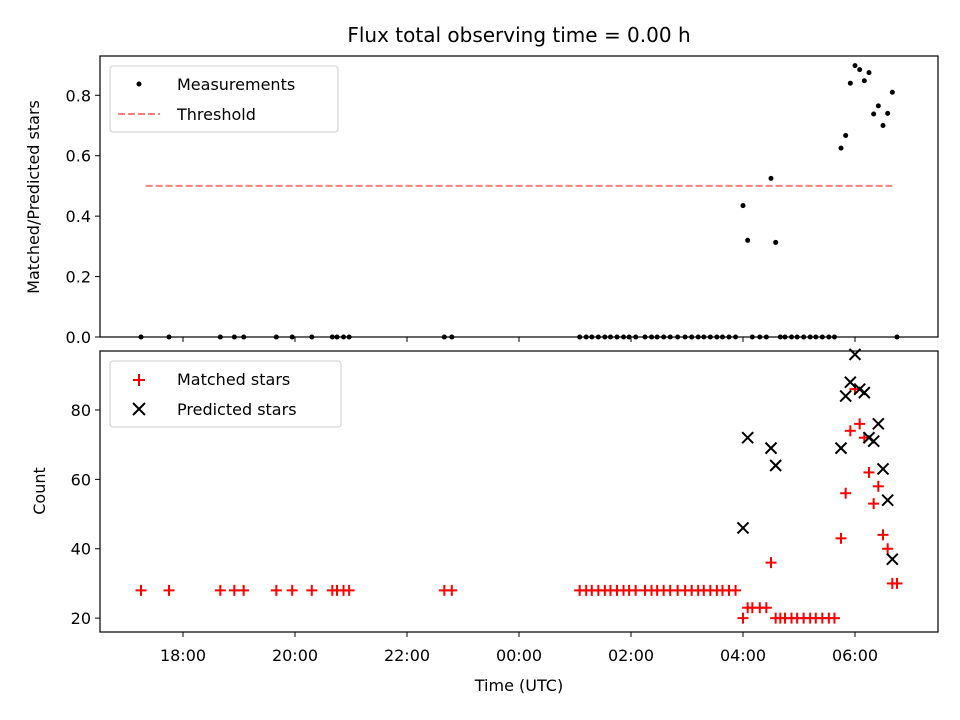 This screenshot has width=960, height=720. What do you see at coordinates (78, 156) in the screenshot?
I see `top-y-tick-label: 0.6` at bounding box center [78, 156].